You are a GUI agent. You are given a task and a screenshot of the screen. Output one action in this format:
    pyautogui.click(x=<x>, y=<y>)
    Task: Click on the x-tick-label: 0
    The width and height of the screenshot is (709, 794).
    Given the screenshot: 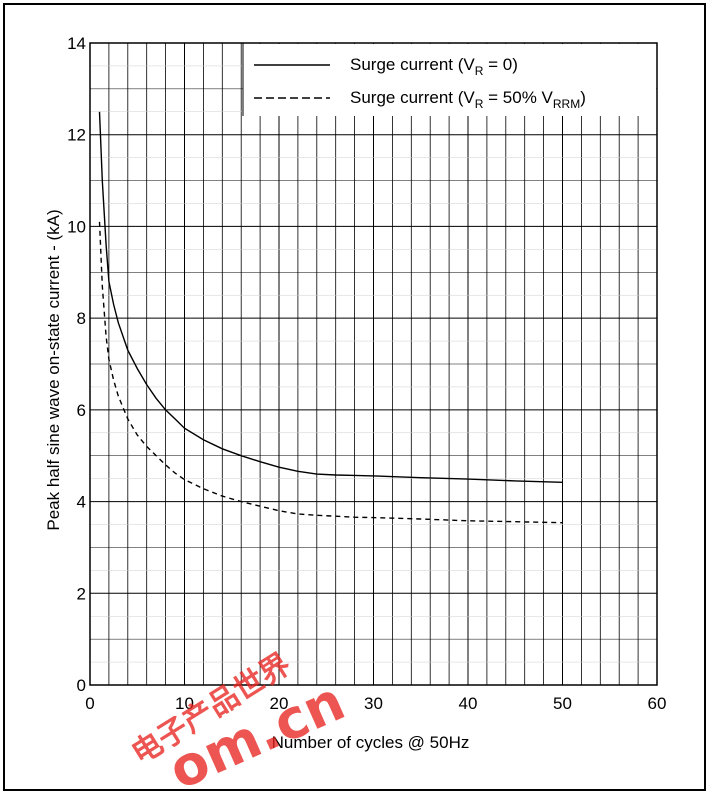 What is the action you would take?
    pyautogui.click(x=89, y=703)
    